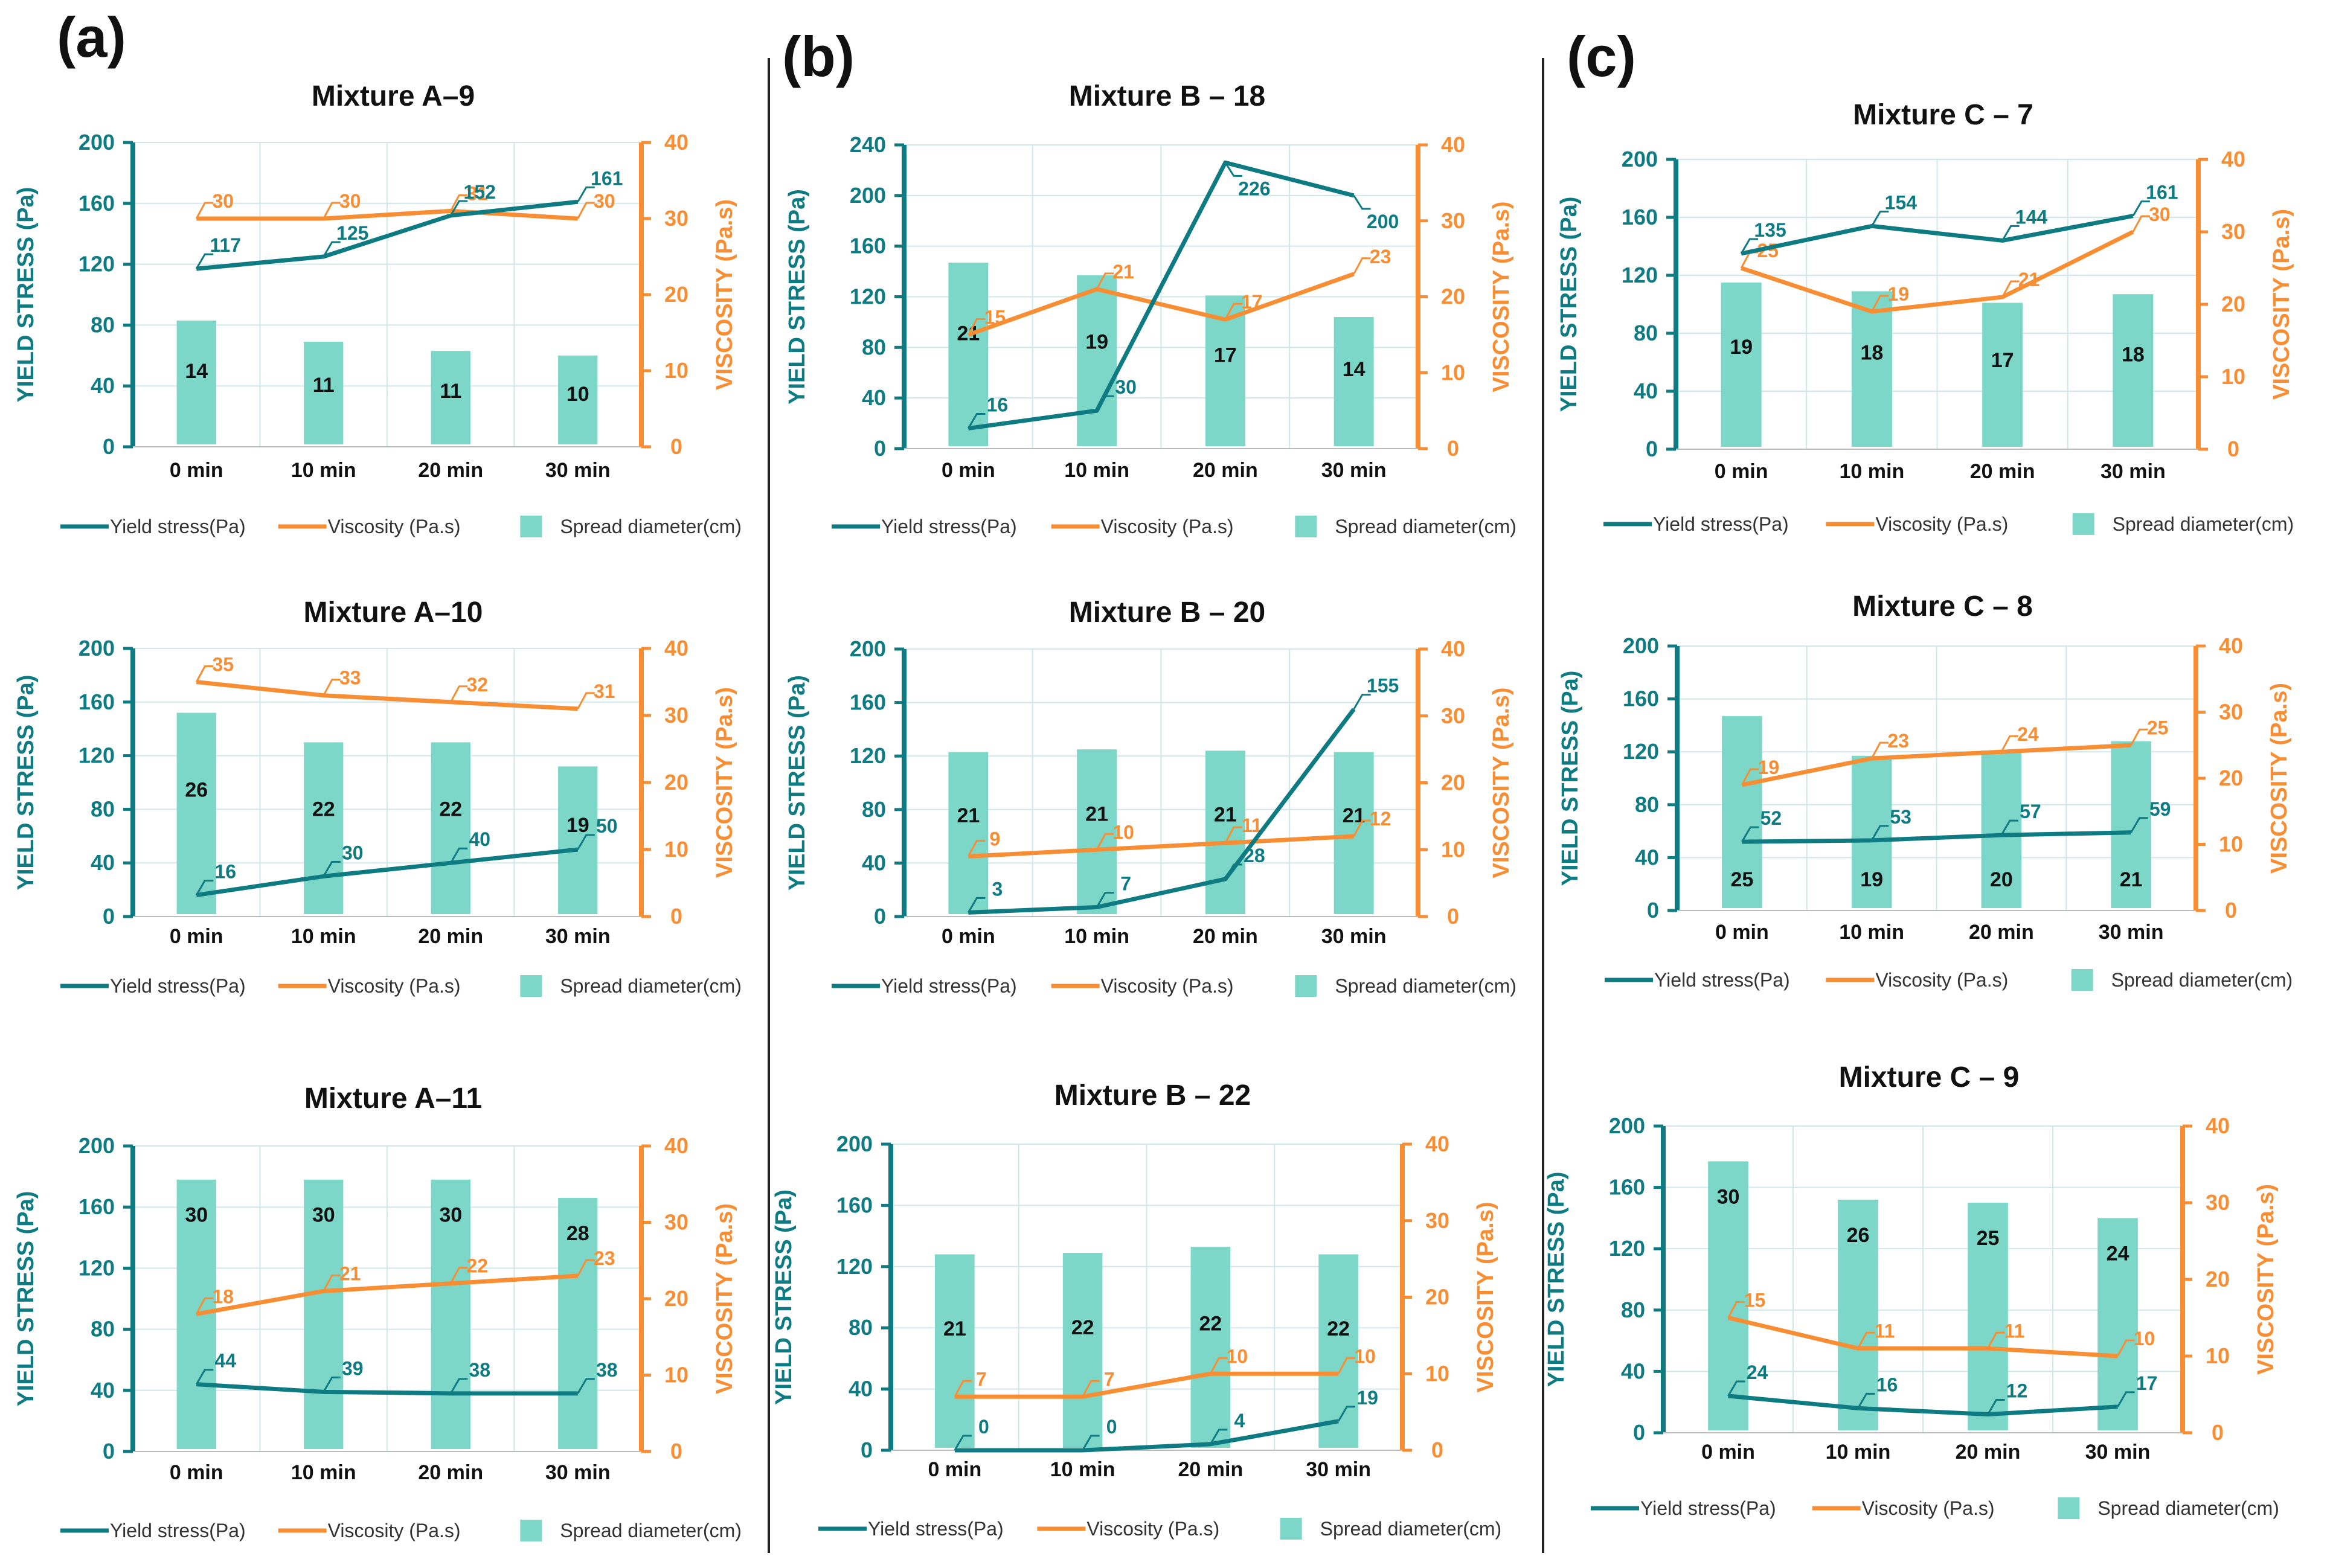  Describe the element at coordinates (223, 665) in the screenshot. I see `viscosity-value-label: 35` at that location.